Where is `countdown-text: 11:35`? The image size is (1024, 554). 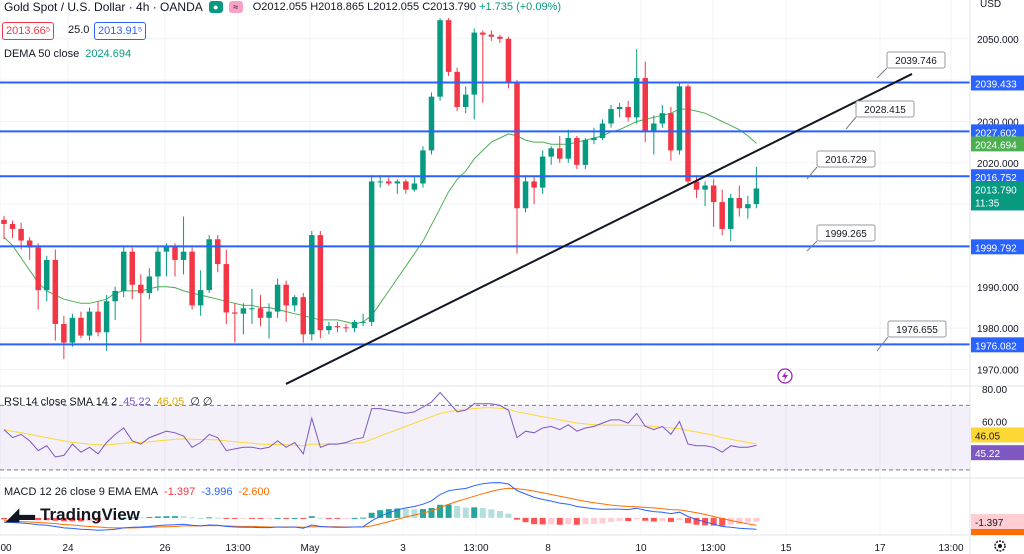 countdown-text: 11:35 is located at coordinates (987, 203).